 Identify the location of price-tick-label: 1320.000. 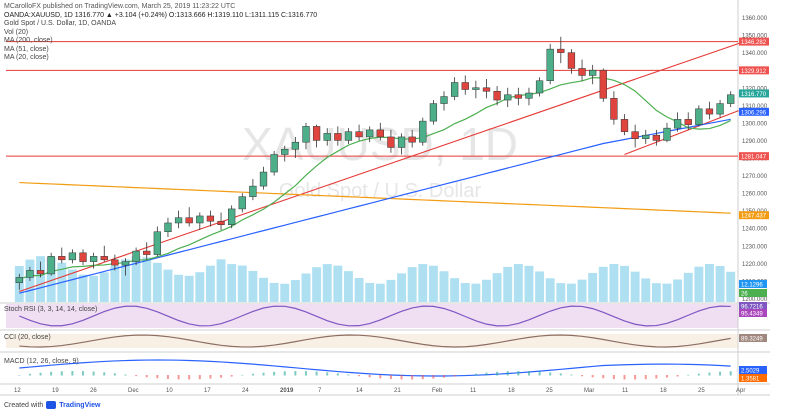
(755, 89).